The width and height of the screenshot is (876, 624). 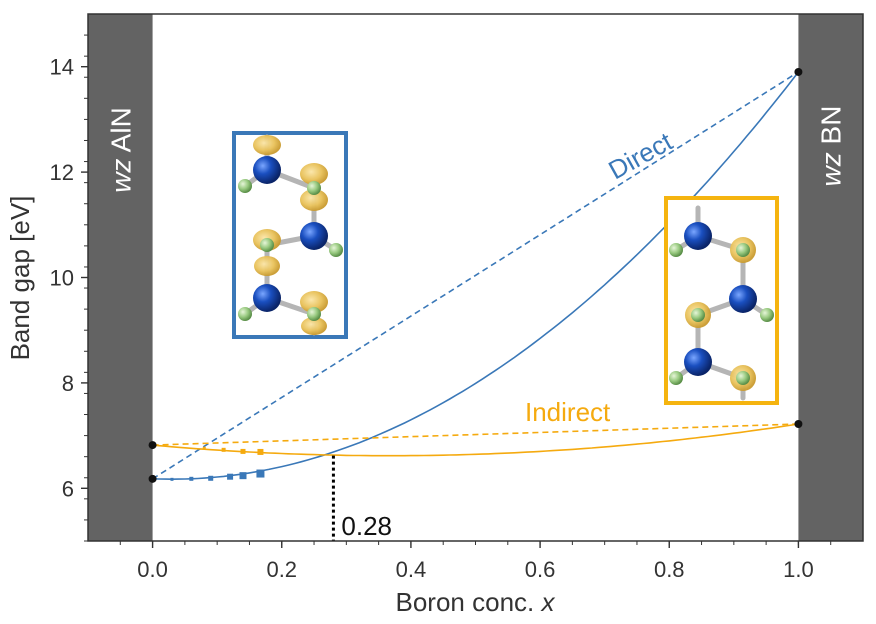 I want to click on y-tick-label: 8, so click(x=68, y=383).